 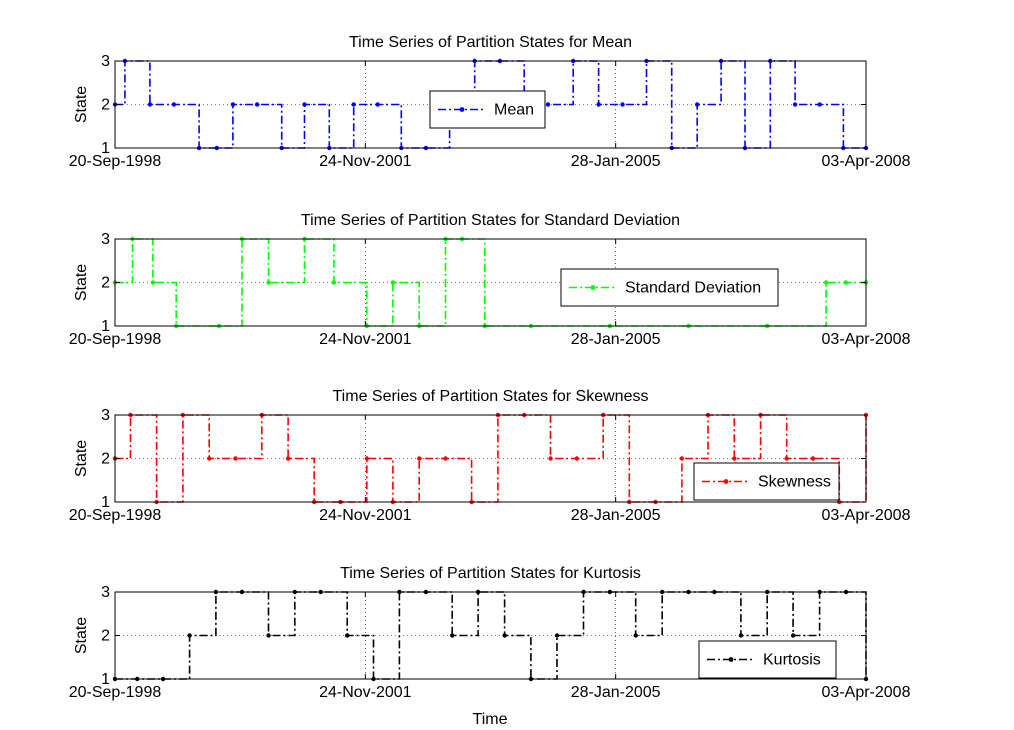 I want to click on legend-label: Kurtosis, so click(x=792, y=660).